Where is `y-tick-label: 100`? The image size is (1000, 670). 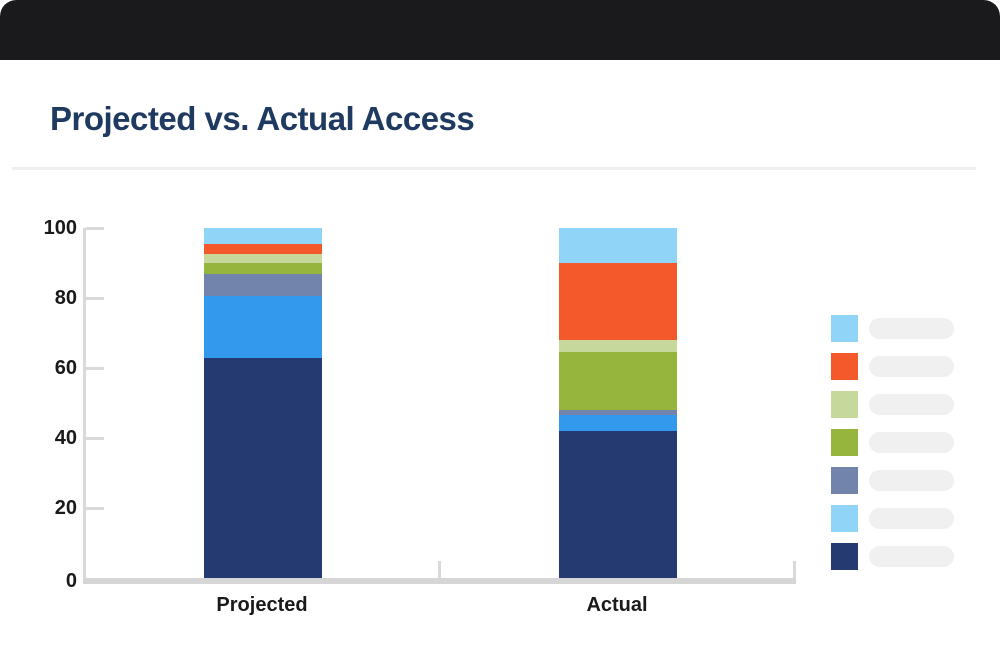 y-tick-label: 100 is located at coordinates (60, 228).